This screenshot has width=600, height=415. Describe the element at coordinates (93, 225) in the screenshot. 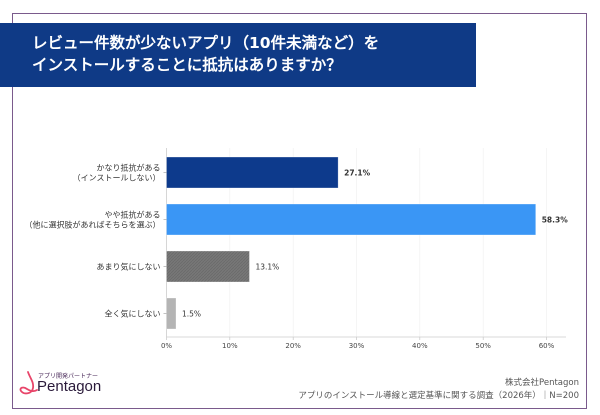

I see `category-label: （他に選択肢があればそちらを選ぶ）` at that location.